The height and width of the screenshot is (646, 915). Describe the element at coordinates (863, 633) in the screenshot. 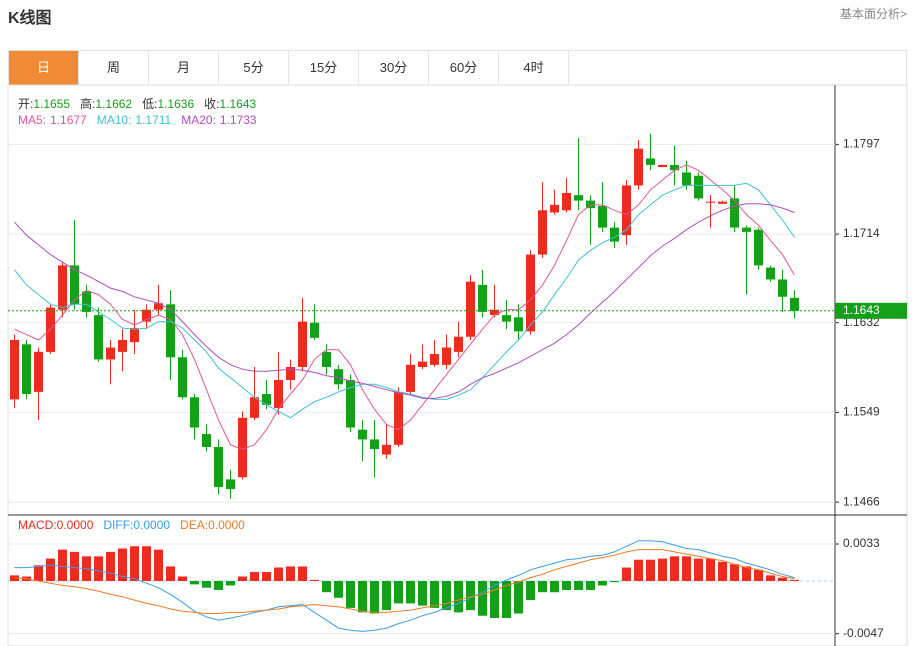

I see `y-tick-label: -0.0047` at that location.